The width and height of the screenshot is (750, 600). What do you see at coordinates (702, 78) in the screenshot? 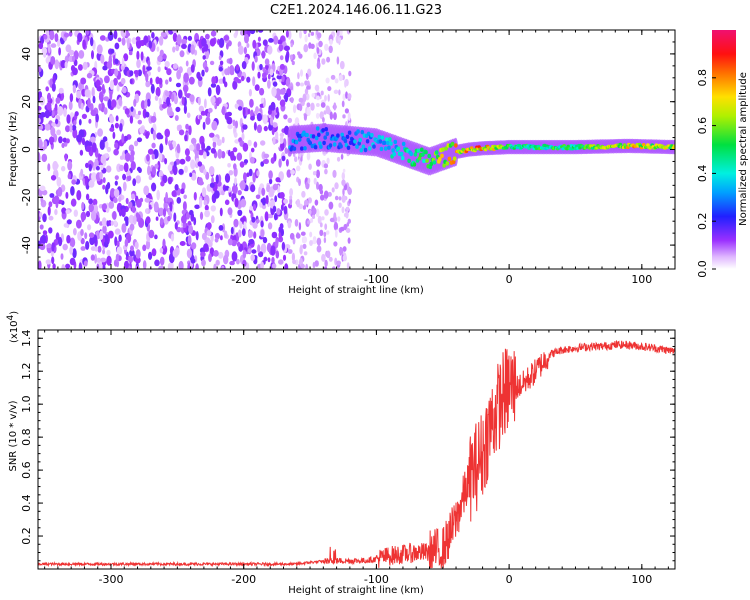
I see `colorbar-tick-label: 0.8` at bounding box center [702, 78].